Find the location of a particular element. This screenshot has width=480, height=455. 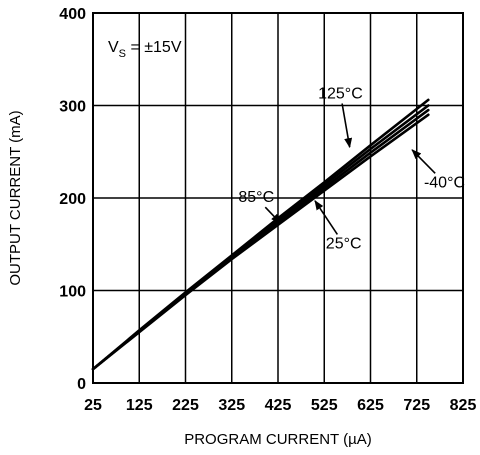

x-tick-label: 625 is located at coordinates (370, 405).